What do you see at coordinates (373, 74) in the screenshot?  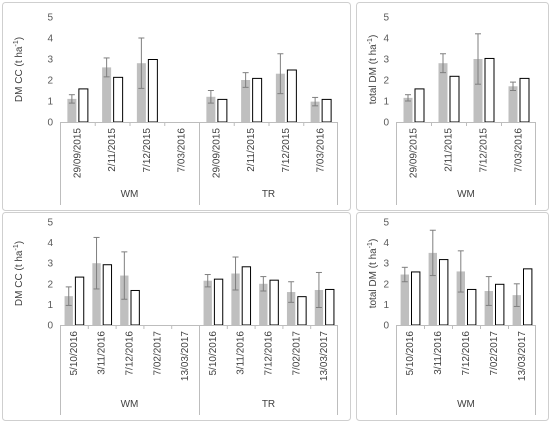 I see `y-axis-label-text: total DM (t ha` at bounding box center [373, 74].